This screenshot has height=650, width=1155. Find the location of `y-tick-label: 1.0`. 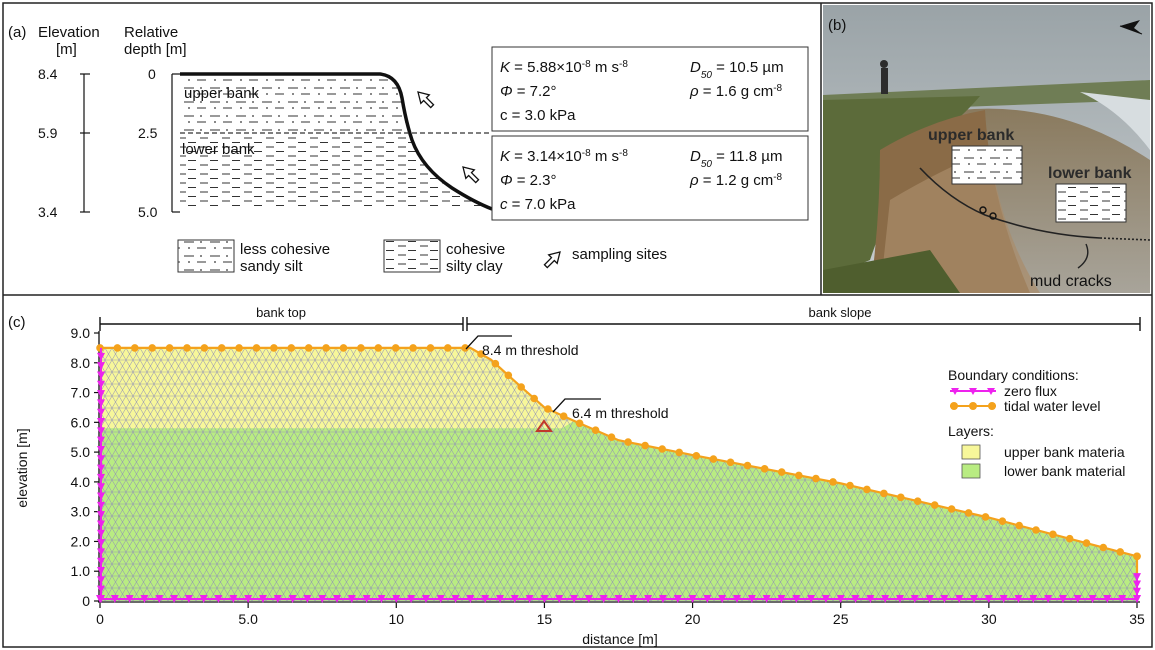

y-tick-label: 1.0 is located at coordinates (81, 571).